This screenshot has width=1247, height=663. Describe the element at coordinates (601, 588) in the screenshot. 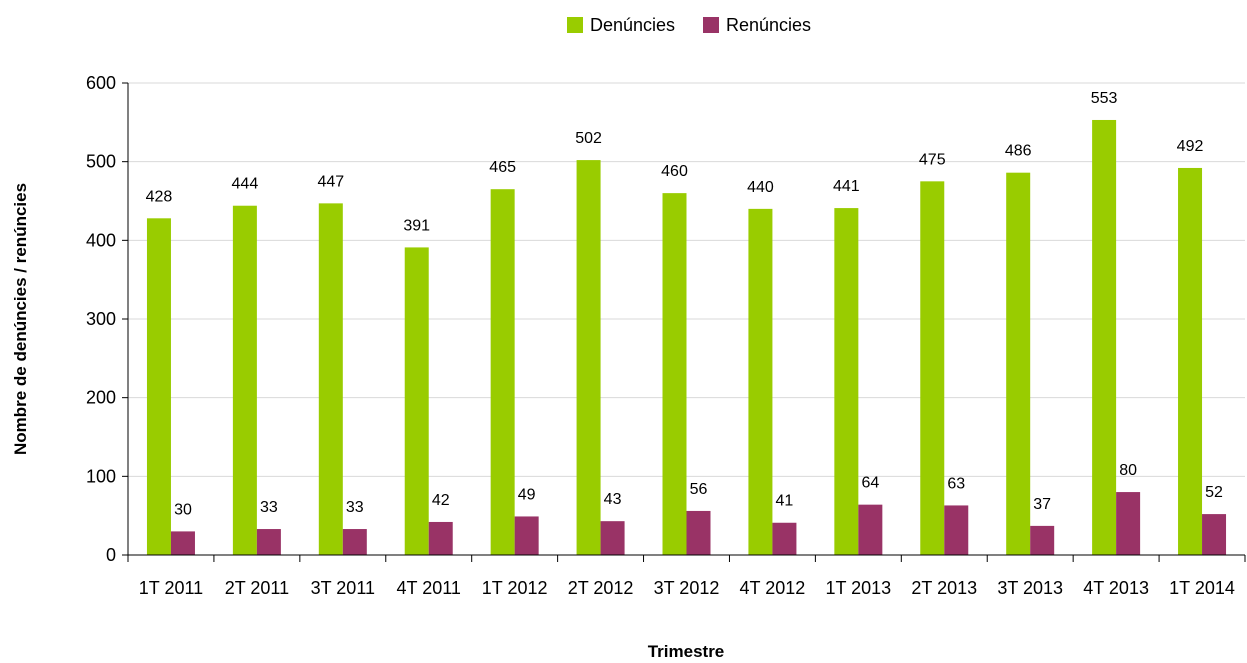

I see `x-tick-label: 2T 2012` at that location.